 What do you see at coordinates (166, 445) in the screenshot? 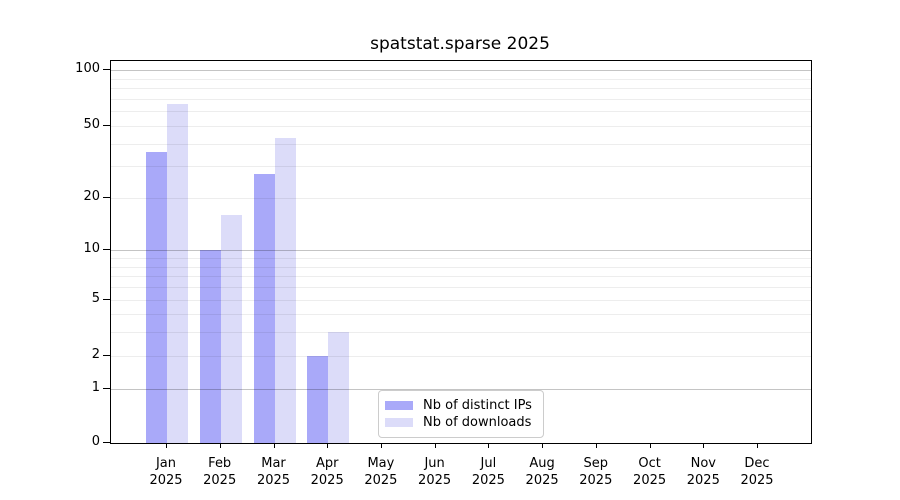
I see `x-tick-mark-jan` at bounding box center [166, 445].